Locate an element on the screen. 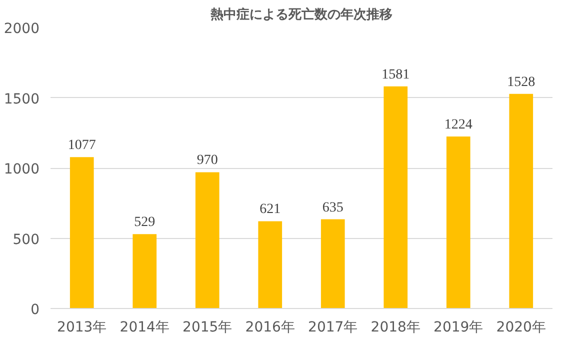 The width and height of the screenshot is (572, 338). x-tick-label: 2013年 is located at coordinates (82, 328).